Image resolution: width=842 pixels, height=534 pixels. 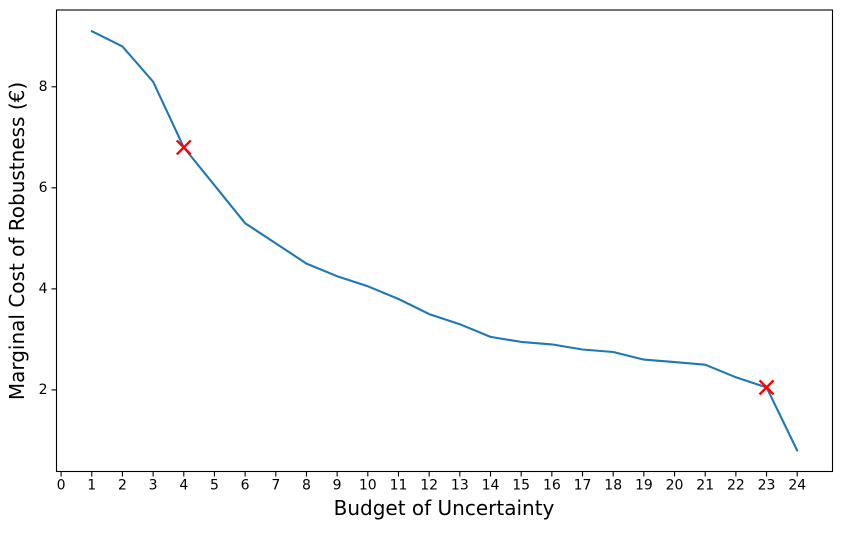 I want to click on x-axis-tick-label: 0, so click(x=61, y=486).